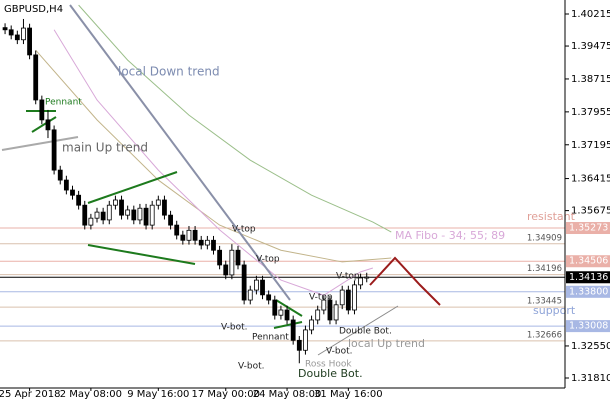  What do you see at coordinates (328, 365) in the screenshot?
I see `annotation: Ross Hook` at bounding box center [328, 365].